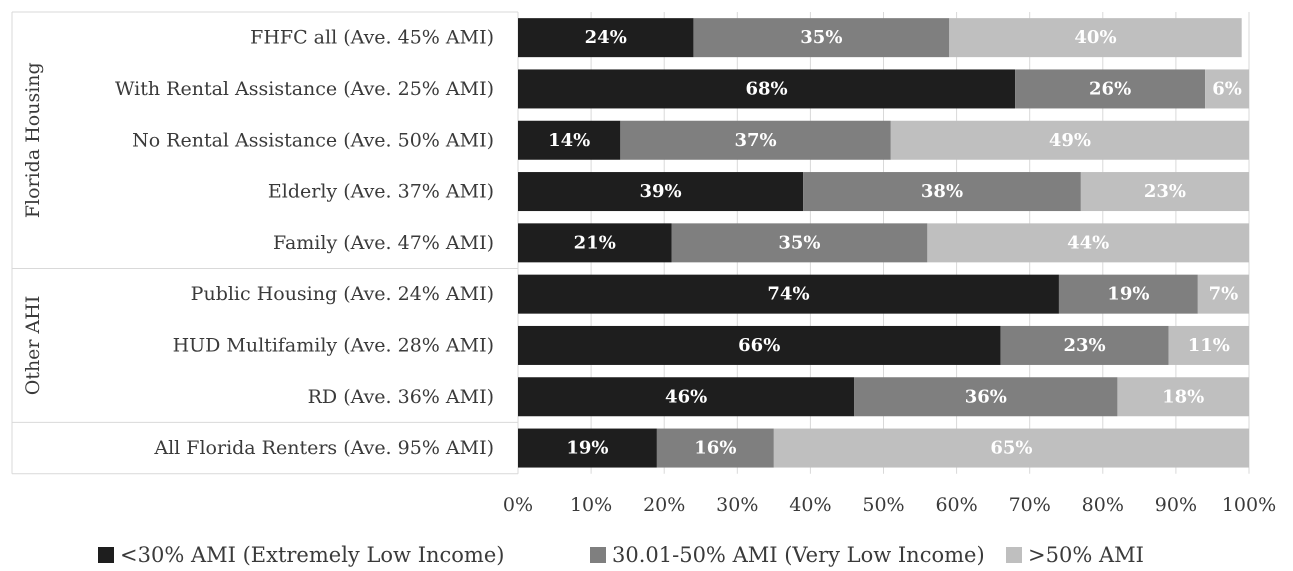 Image resolution: width=1293 pixels, height=571 pixels. I want to click on data-label: 68%, so click(766, 88).